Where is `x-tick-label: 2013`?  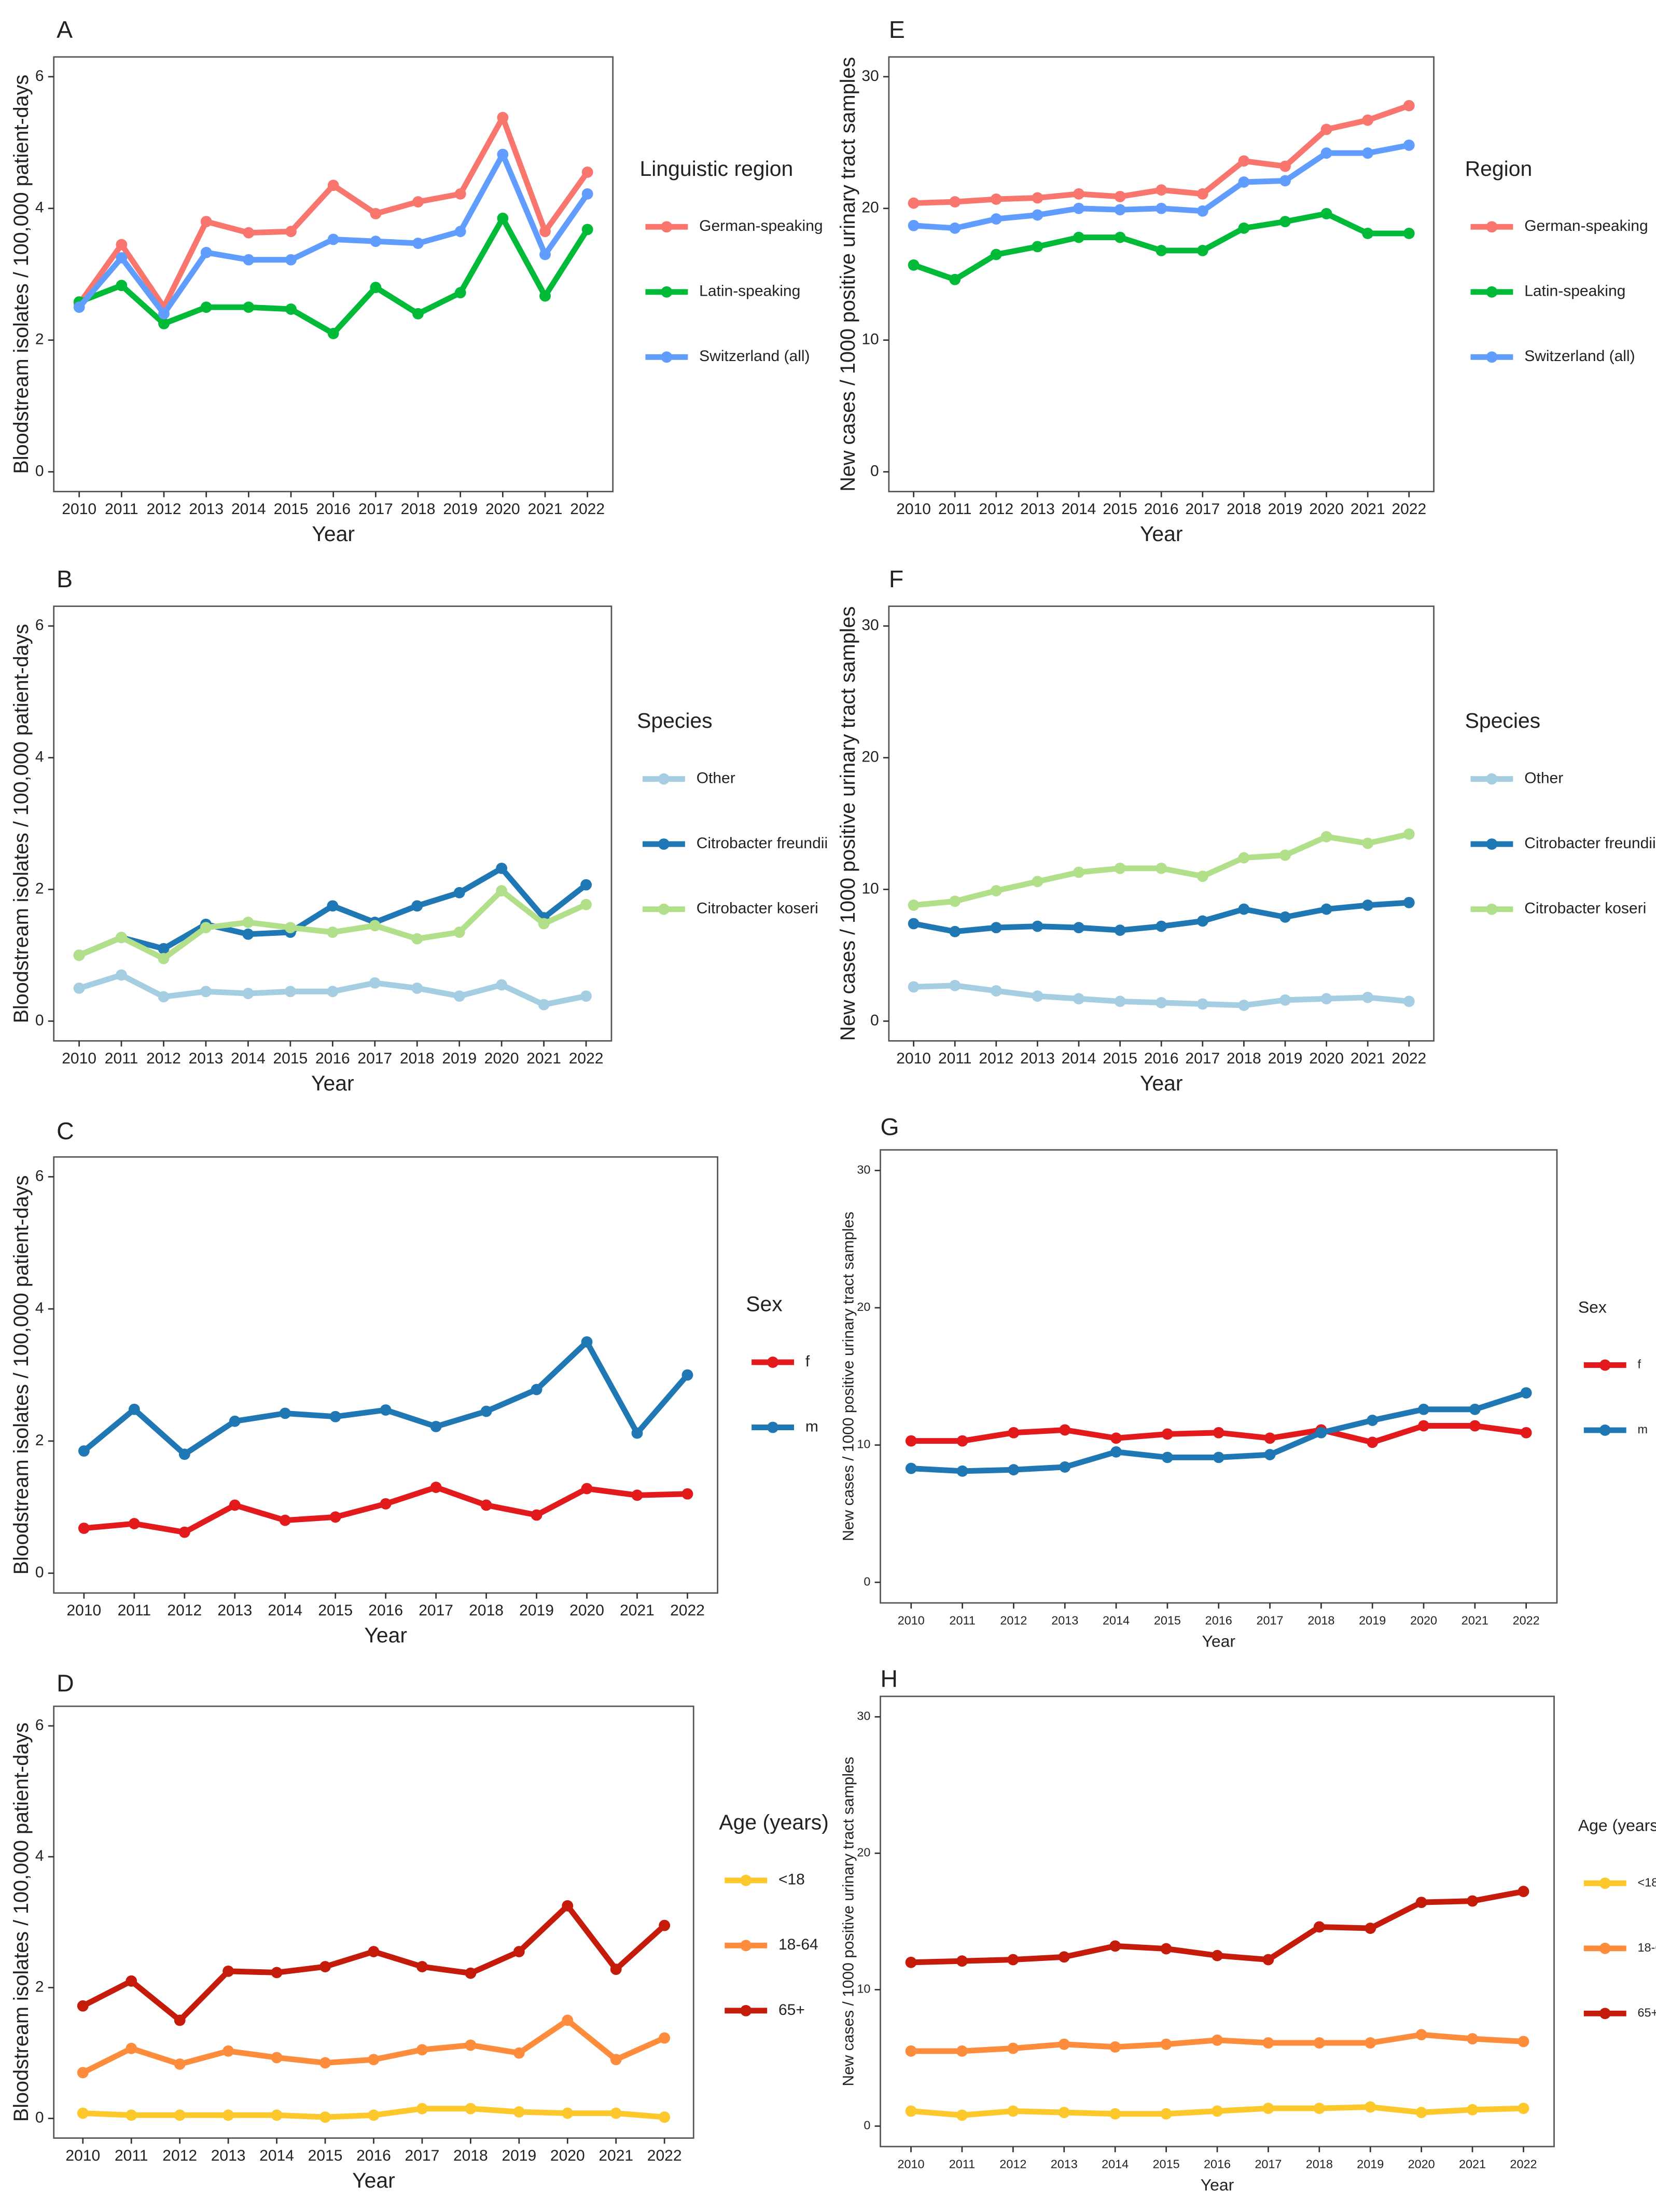
x-tick-label: 2013 is located at coordinates (234, 1610).